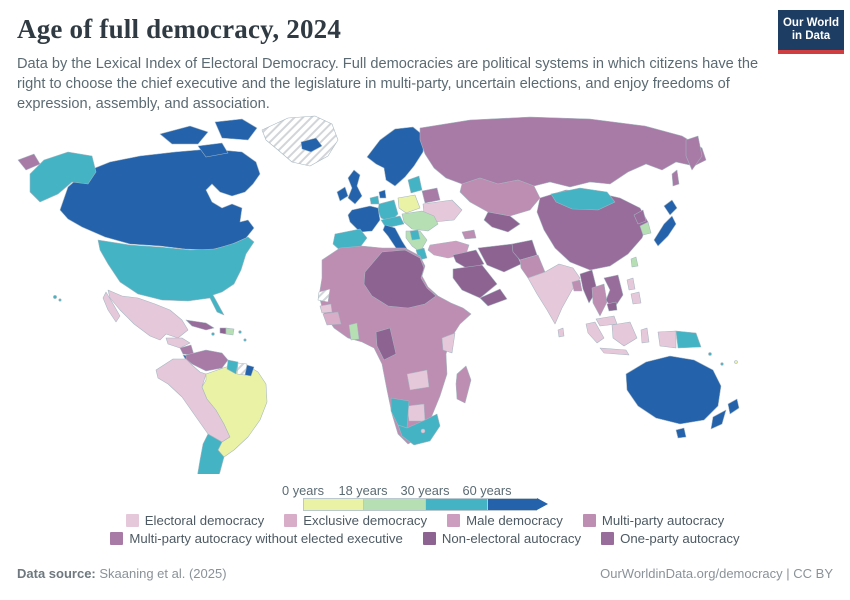 Image resolution: width=850 pixels, height=600 pixels. I want to click on region-united-kingdom, so click(355, 187).